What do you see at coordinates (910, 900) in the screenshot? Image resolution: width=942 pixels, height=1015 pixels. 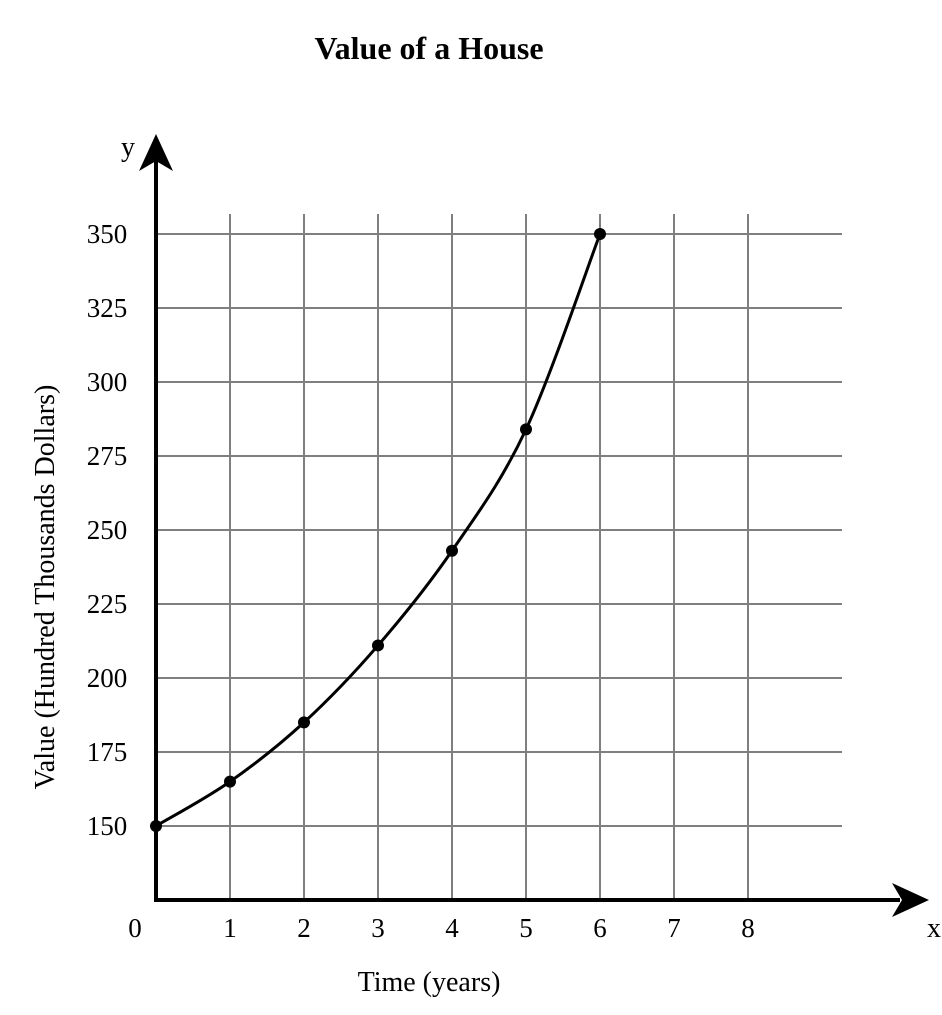 I see `x-axis-arrow` at bounding box center [910, 900].